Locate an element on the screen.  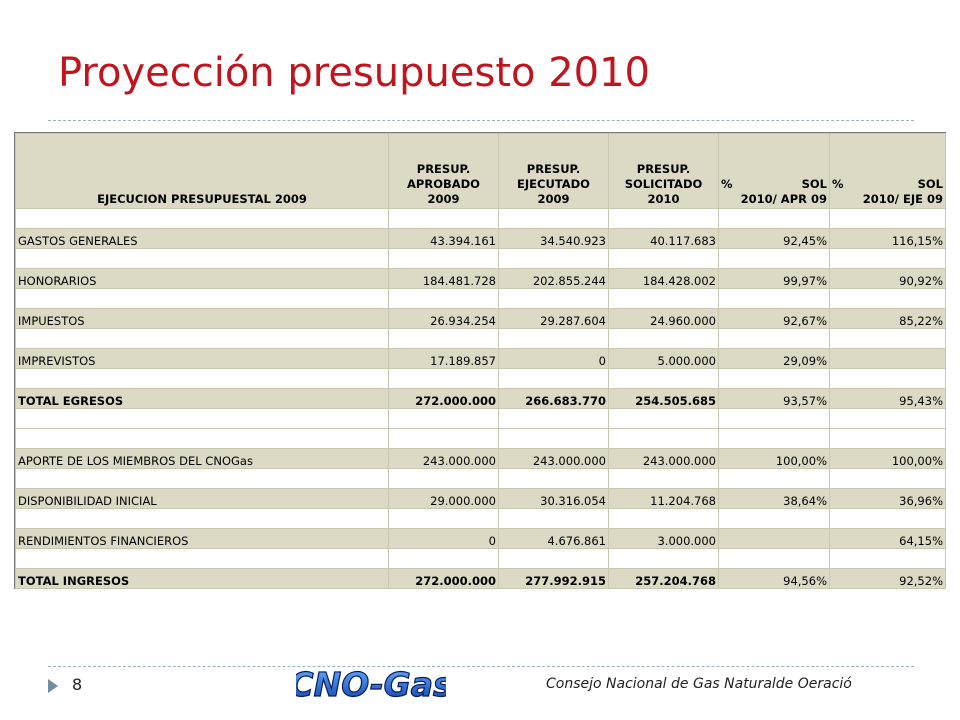
cell-pct-eje: 100,00% is located at coordinates (887, 458).